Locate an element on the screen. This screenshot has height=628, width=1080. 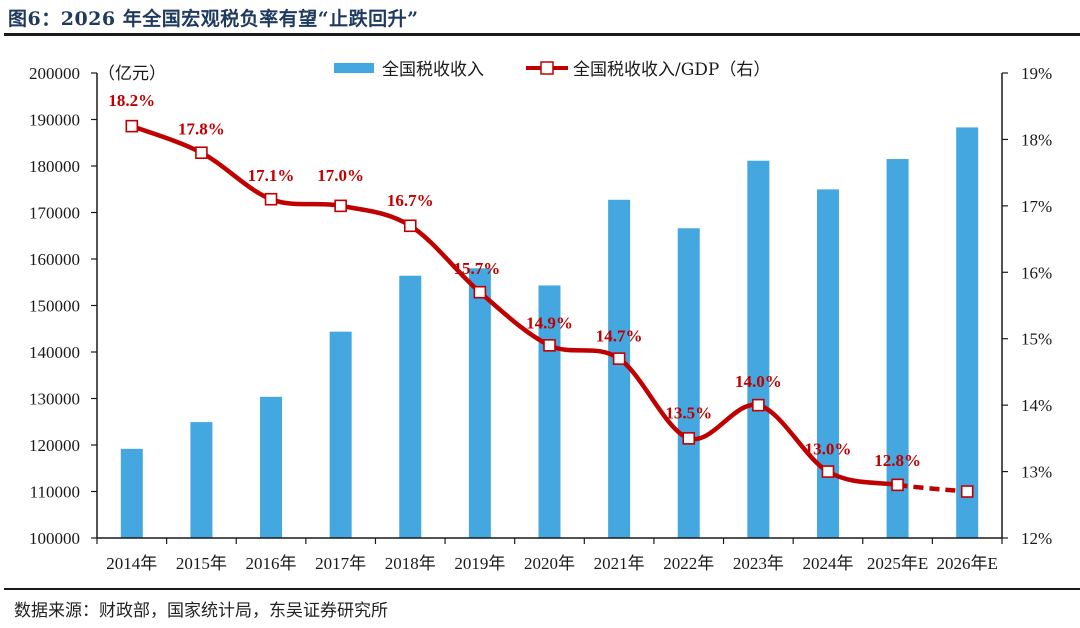
left-axis-tick-label: 100000 is located at coordinates (54, 538).